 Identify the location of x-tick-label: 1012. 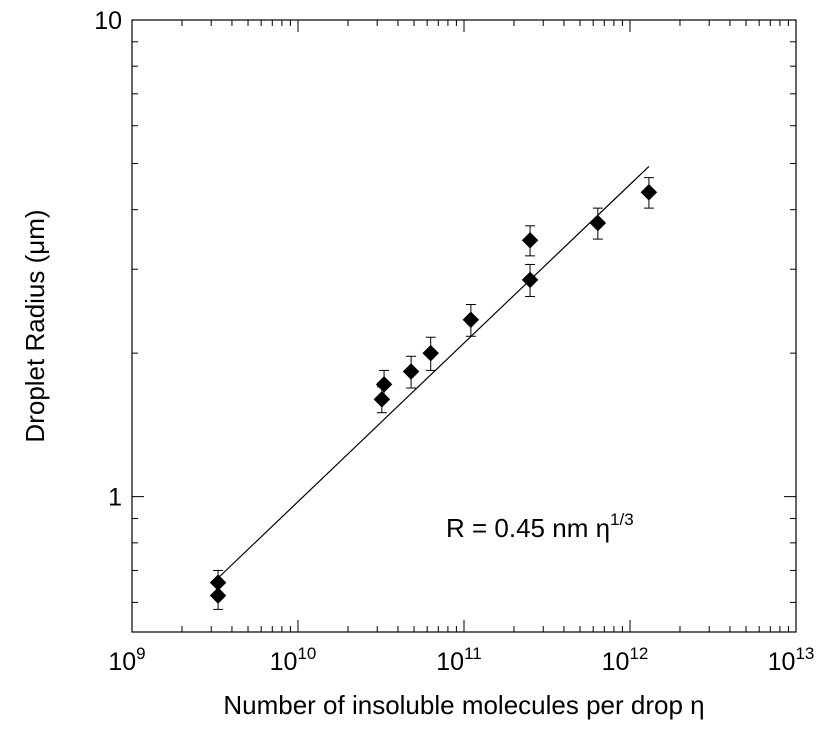
(625, 660).